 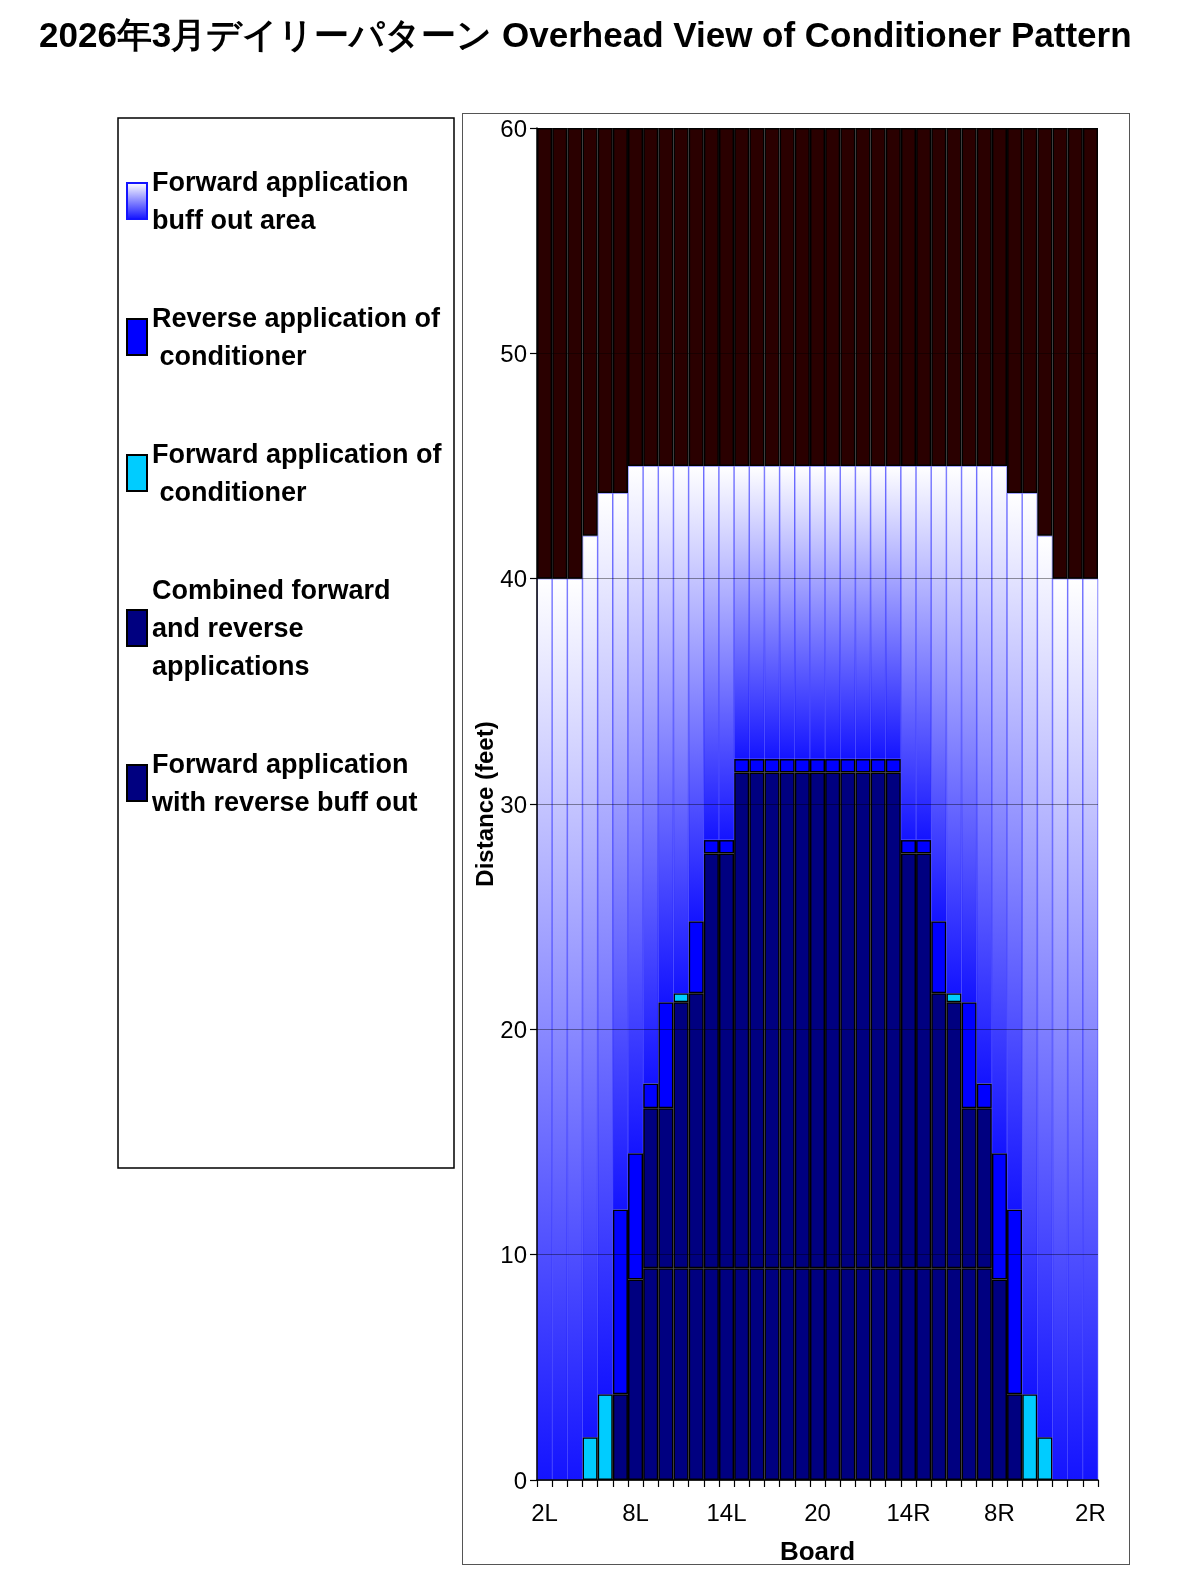 I want to click on y-axis-title: Distance (feet), so click(x=484, y=804).